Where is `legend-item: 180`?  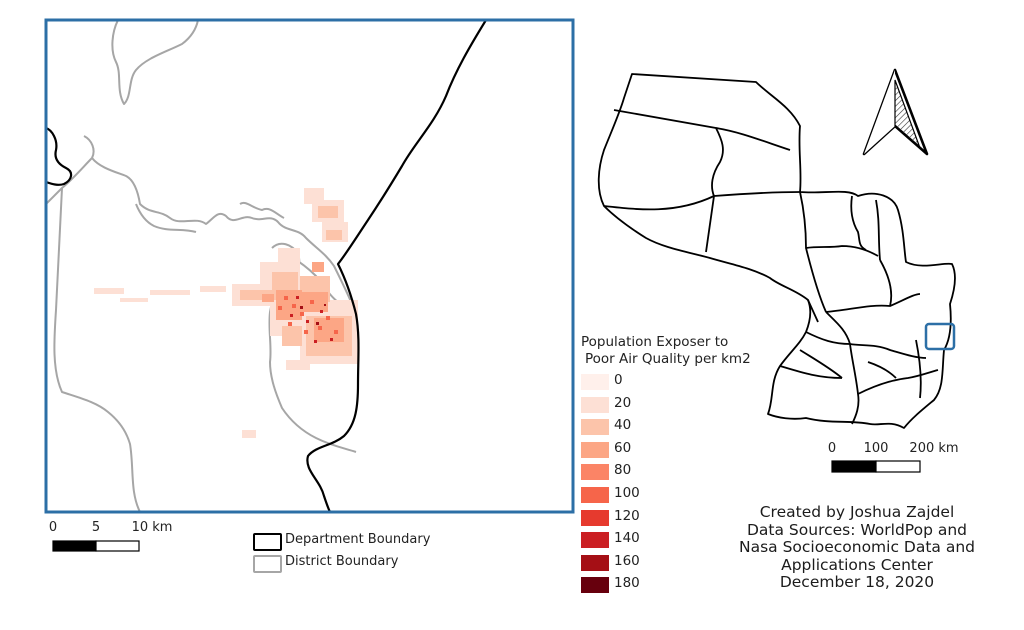 legend-item: 180 is located at coordinates (681, 585).